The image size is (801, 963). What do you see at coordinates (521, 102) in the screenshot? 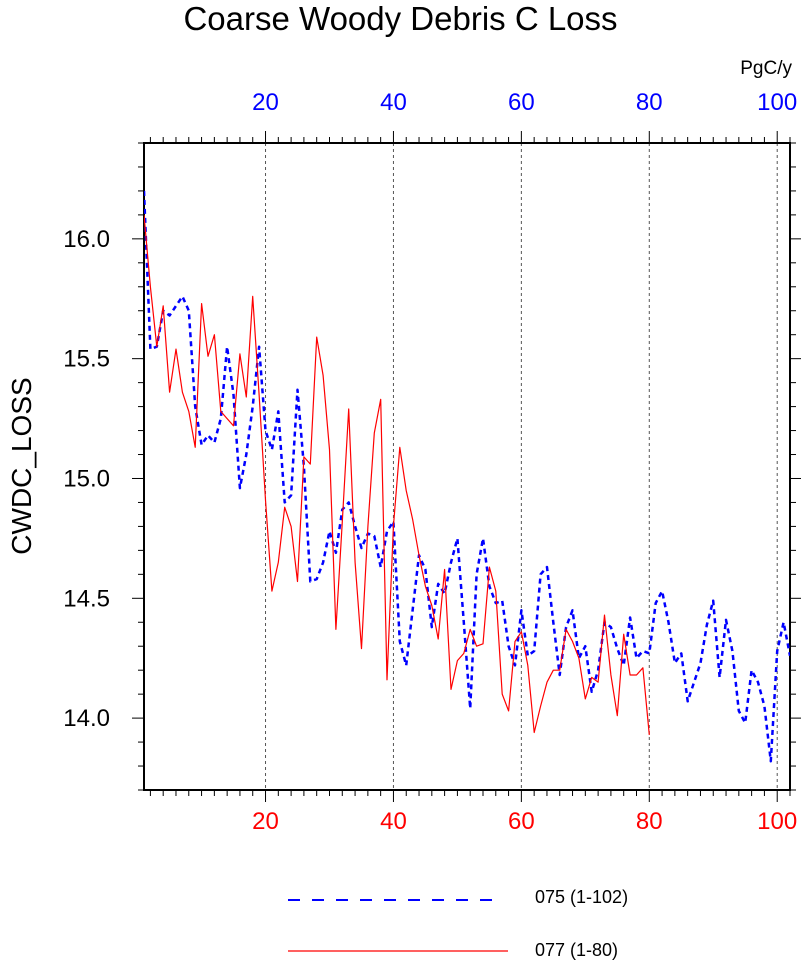
I see `x-tick-label-top: 60` at bounding box center [521, 102].